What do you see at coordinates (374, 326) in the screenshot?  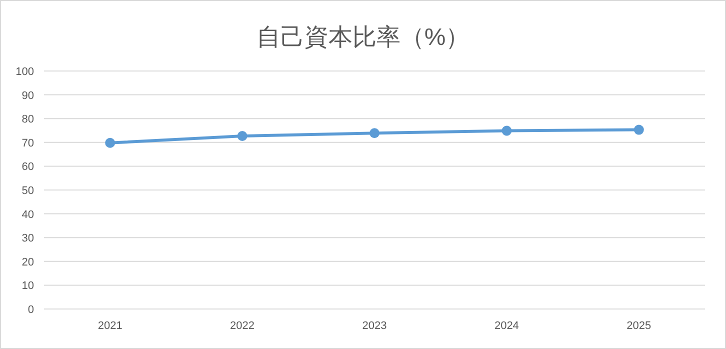 I see `x-tick-label: 2023` at bounding box center [374, 326].